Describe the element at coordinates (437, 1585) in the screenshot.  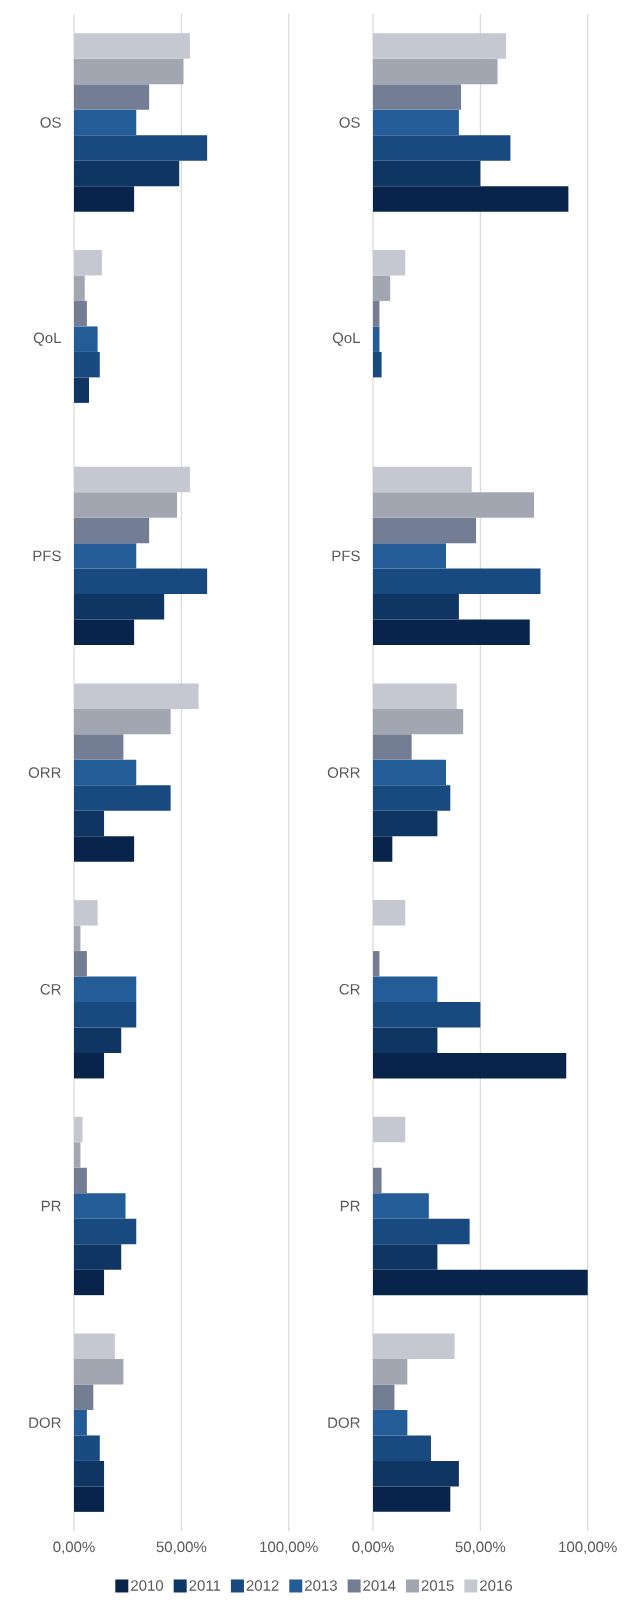
I see `legend-label: 2015` at that location.